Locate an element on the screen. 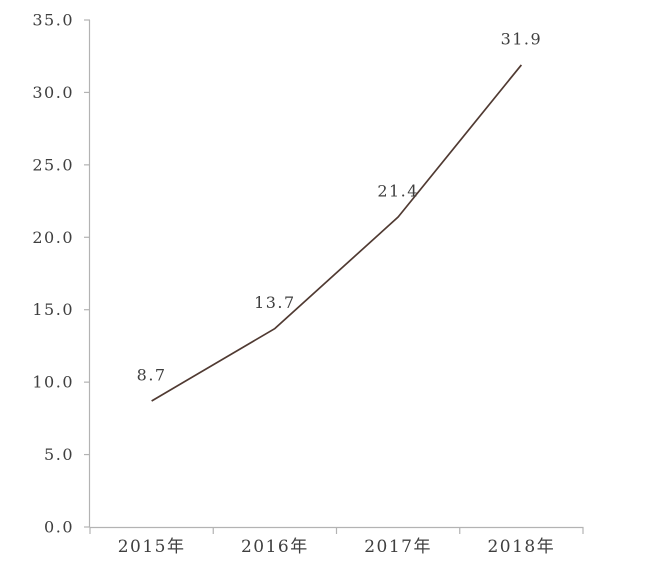 This screenshot has width=664, height=578. x-tick-label: 2015年 is located at coordinates (152, 547).